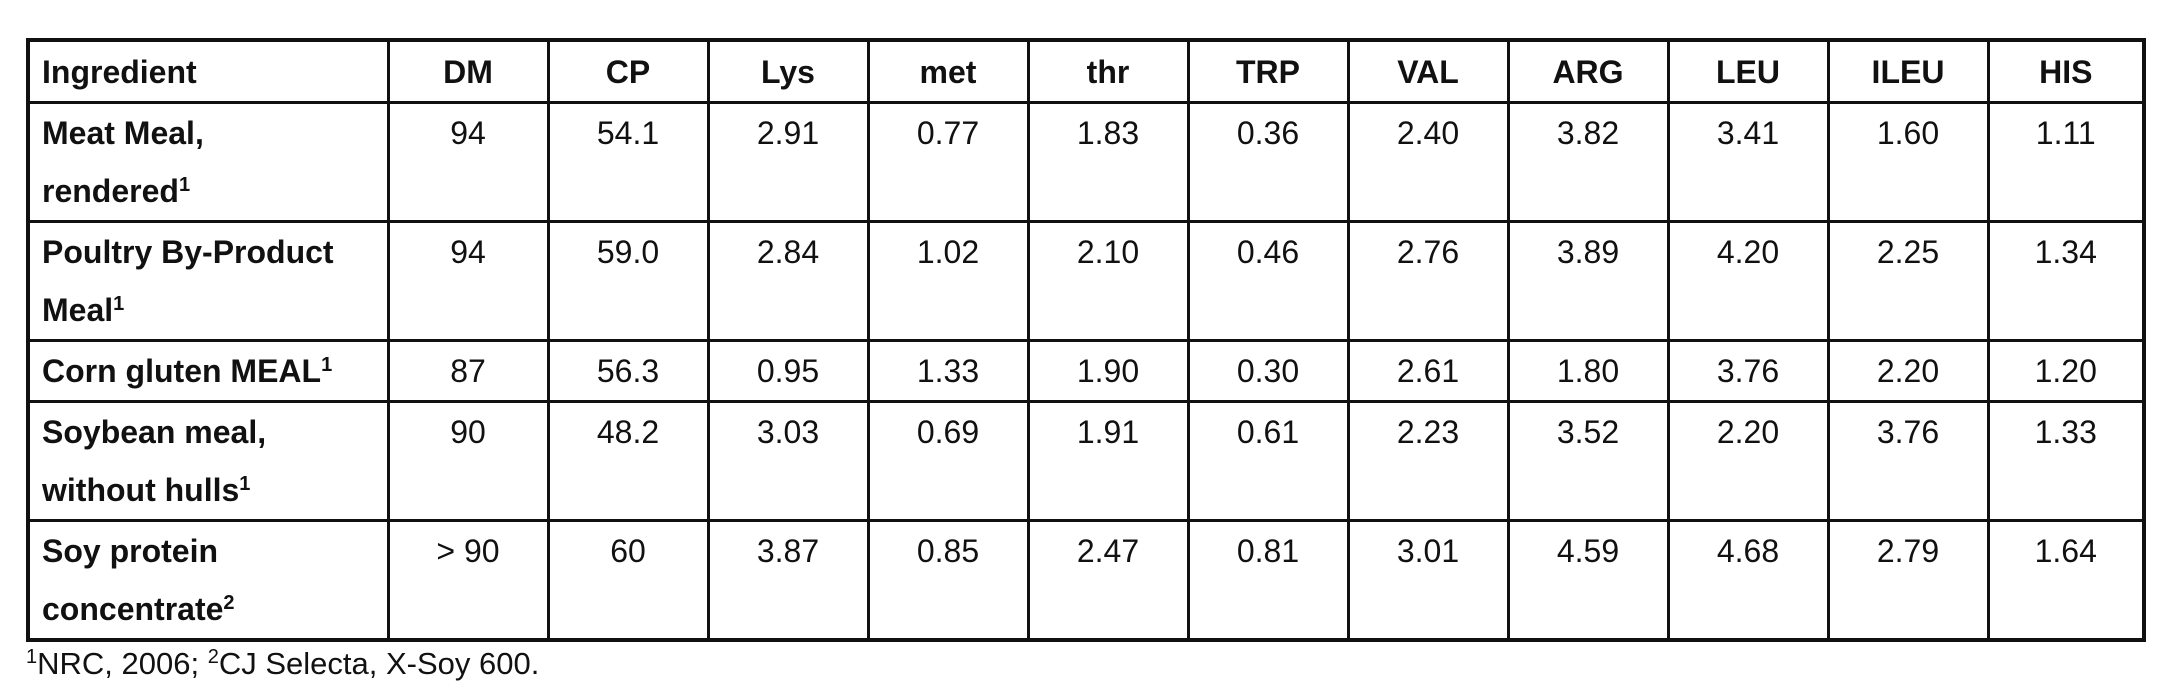 The image size is (2168, 693). I want to click on ingredient-name-text: Soybean meal,, so click(154, 432).